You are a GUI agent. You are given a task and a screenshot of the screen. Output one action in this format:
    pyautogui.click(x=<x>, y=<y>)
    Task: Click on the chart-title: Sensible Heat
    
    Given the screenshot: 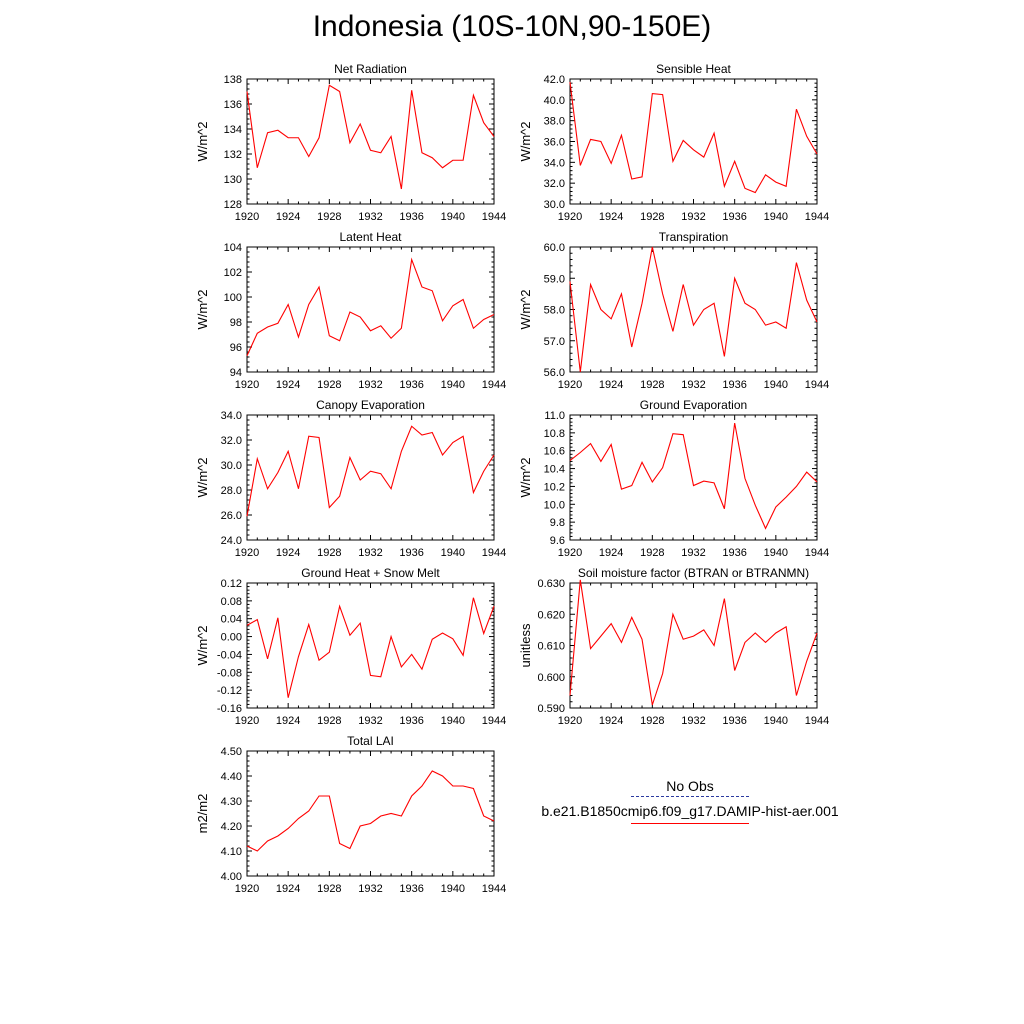 What is the action you would take?
    pyautogui.click(x=693, y=69)
    